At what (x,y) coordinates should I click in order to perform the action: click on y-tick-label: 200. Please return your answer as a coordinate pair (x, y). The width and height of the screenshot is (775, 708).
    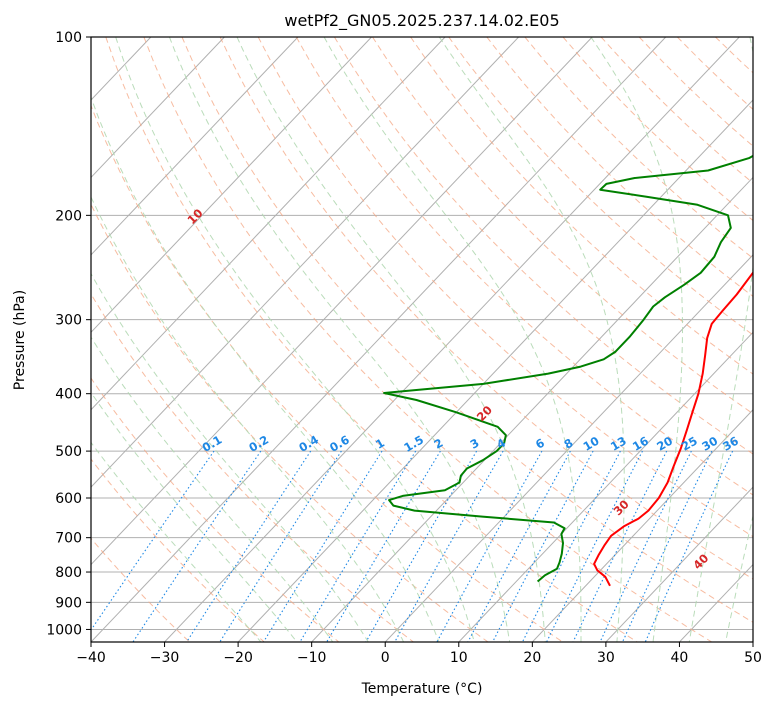
    Looking at the image, I should click on (68, 216).